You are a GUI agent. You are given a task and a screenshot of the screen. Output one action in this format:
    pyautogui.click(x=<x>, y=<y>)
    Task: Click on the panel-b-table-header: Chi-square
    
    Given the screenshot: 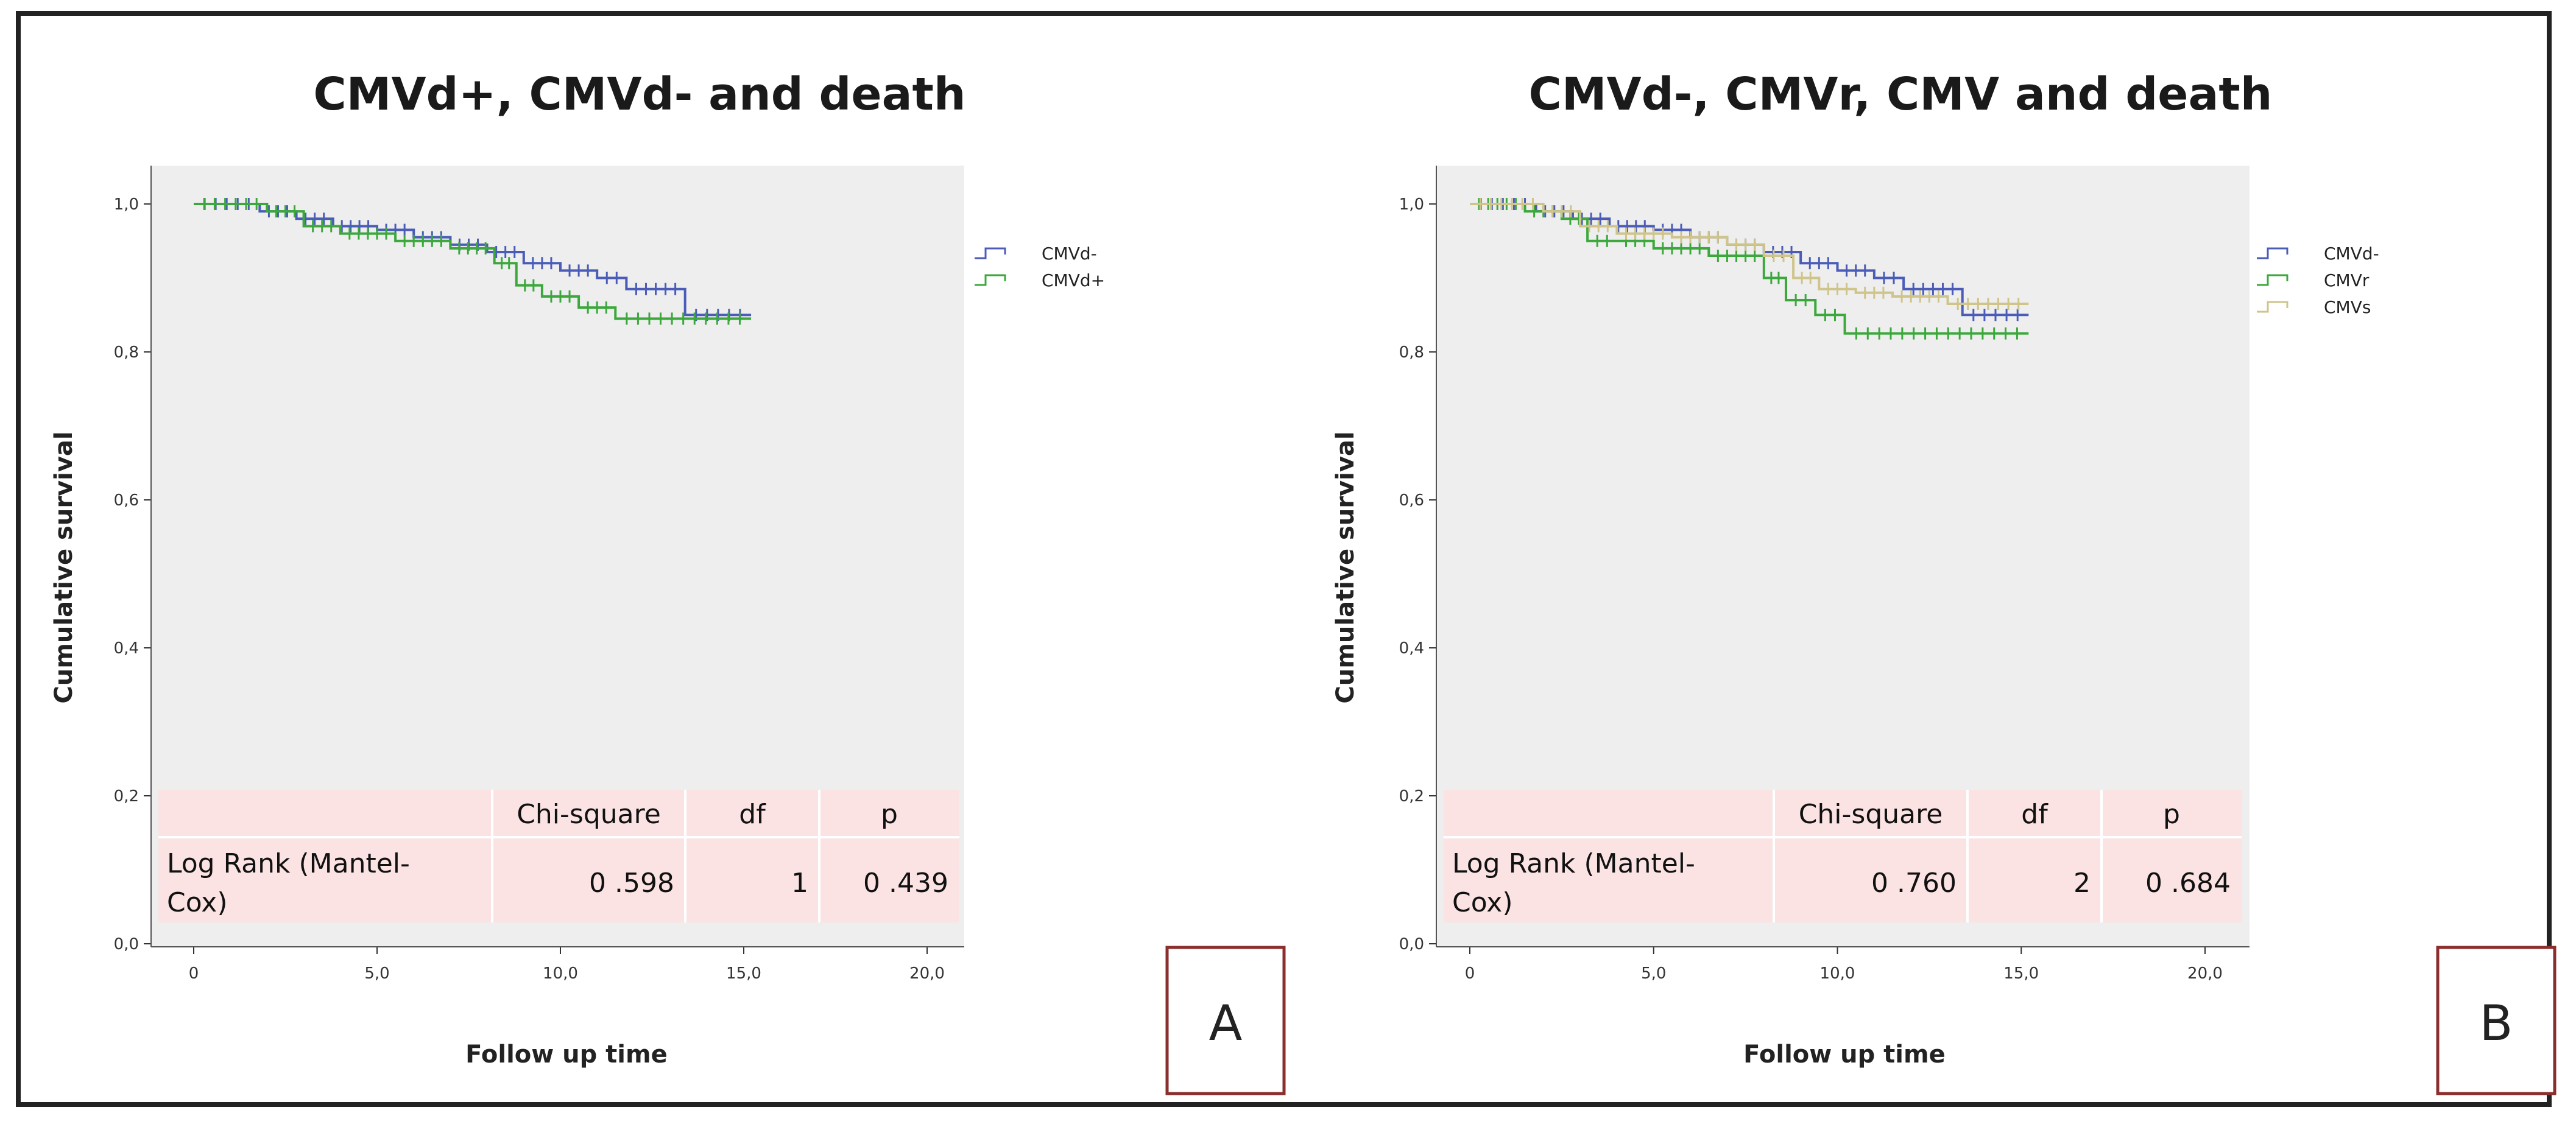 What is the action you would take?
    pyautogui.click(x=1871, y=814)
    